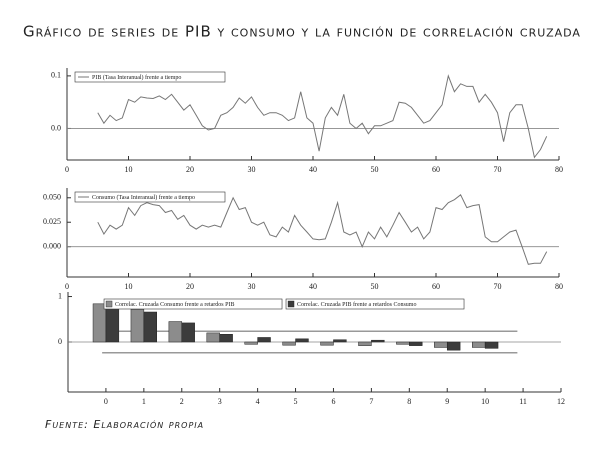 The width and height of the screenshot is (599, 457). What do you see at coordinates (523, 401) in the screenshot?
I see `x-tick-label: 11` at bounding box center [523, 401].